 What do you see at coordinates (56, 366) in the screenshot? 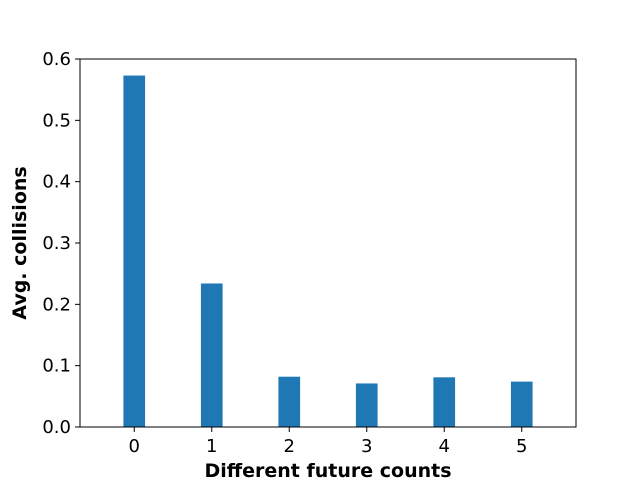
I see `y-tick-label: 0.1` at bounding box center [56, 366].